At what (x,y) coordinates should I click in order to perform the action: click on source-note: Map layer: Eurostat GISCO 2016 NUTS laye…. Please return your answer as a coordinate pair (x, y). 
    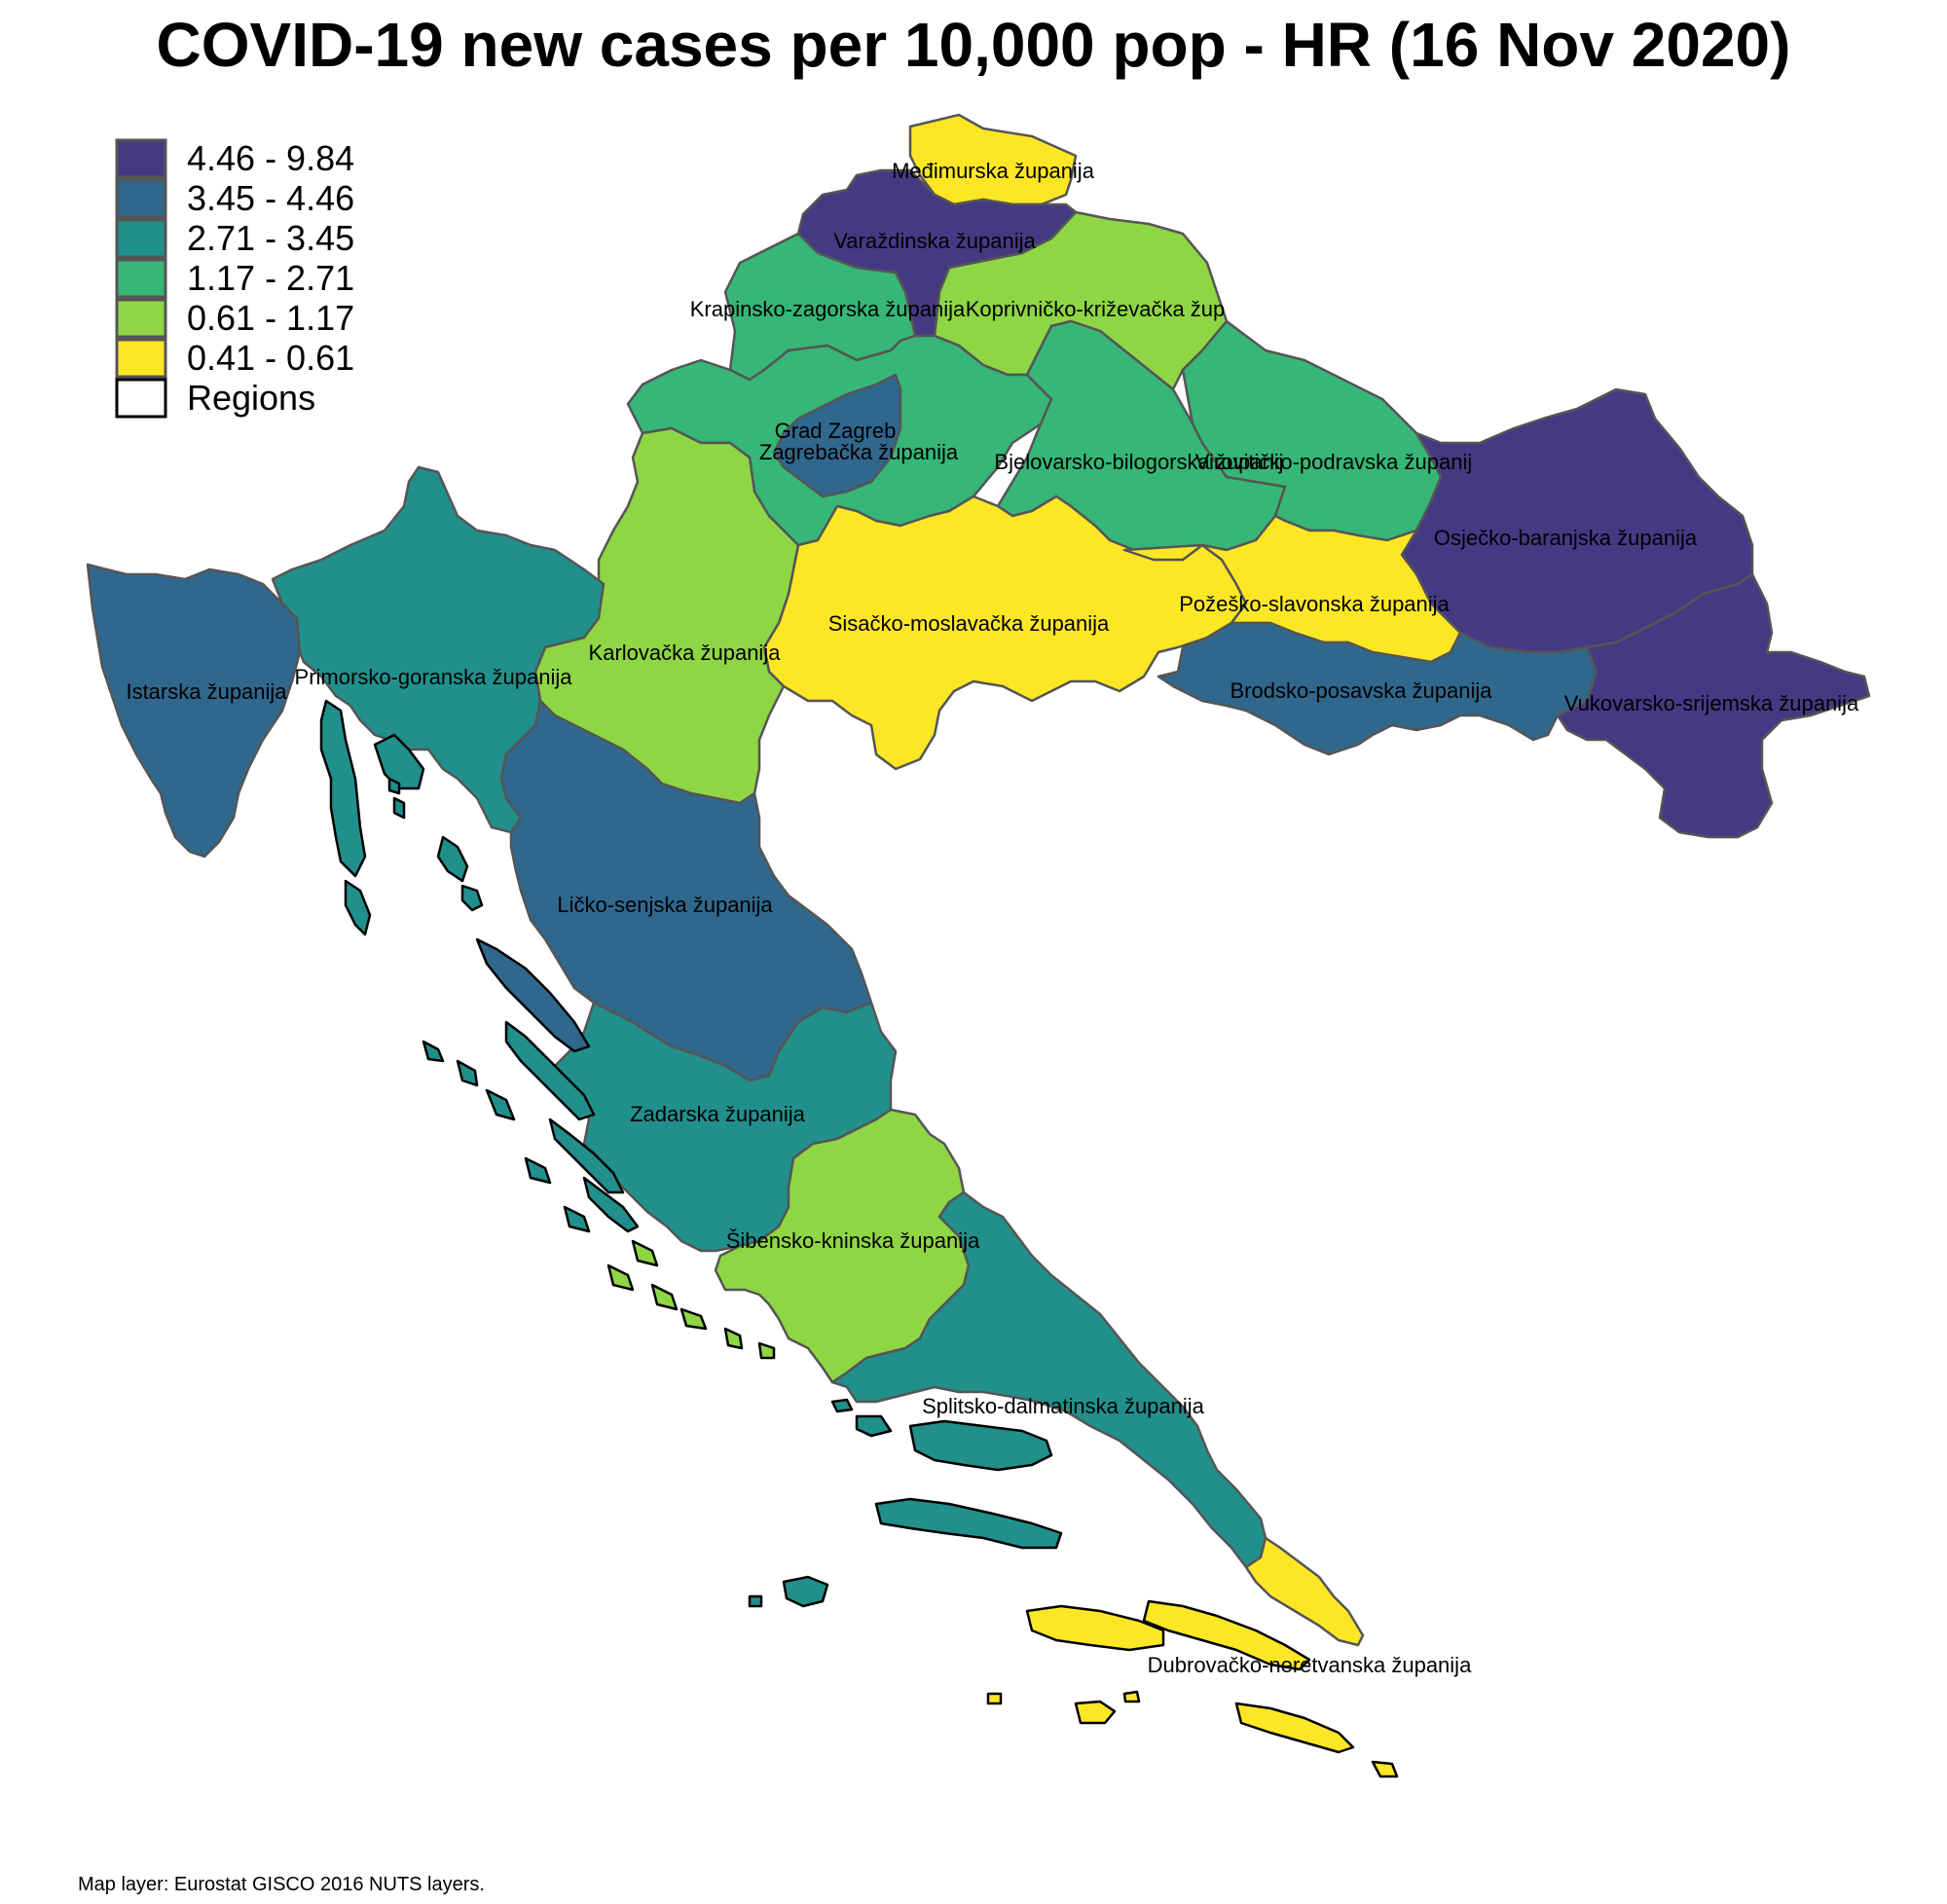
    Looking at the image, I should click on (281, 1884).